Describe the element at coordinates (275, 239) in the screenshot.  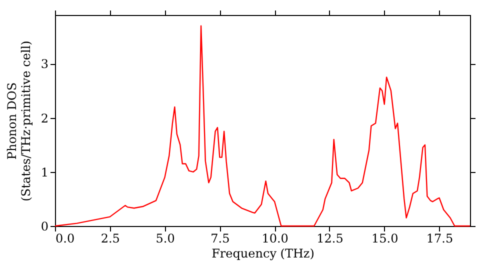
I see `x-tick-label: 10.0` at that location.